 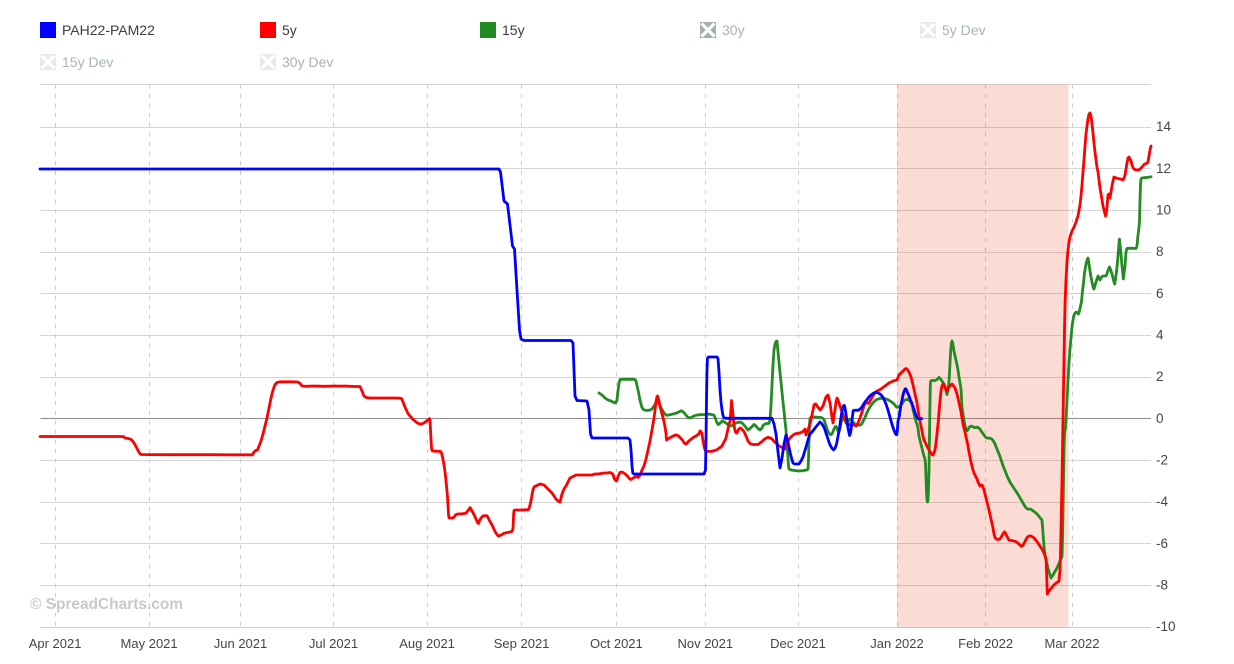 What do you see at coordinates (798, 643) in the screenshot?
I see `svg-text: Dec 2021` at bounding box center [798, 643].